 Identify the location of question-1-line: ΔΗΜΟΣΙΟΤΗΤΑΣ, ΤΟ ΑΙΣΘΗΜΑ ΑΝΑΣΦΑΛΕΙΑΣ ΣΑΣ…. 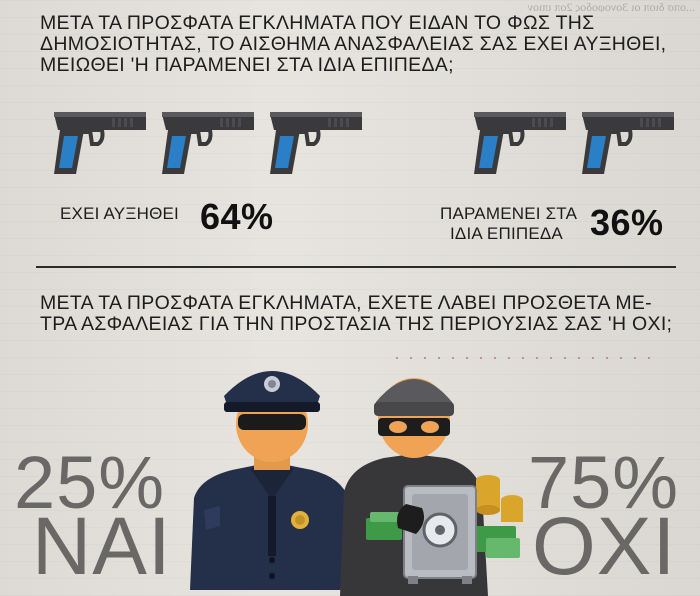
(353, 44).